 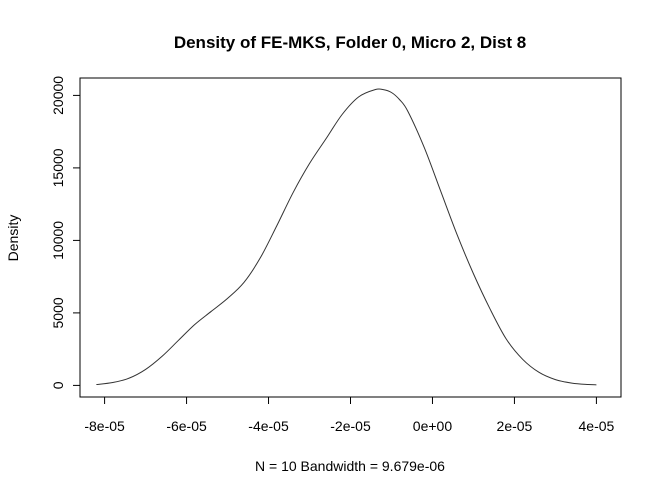 I want to click on y-axis: 0 5000 10000 15000 20000, so click(x=65, y=232).